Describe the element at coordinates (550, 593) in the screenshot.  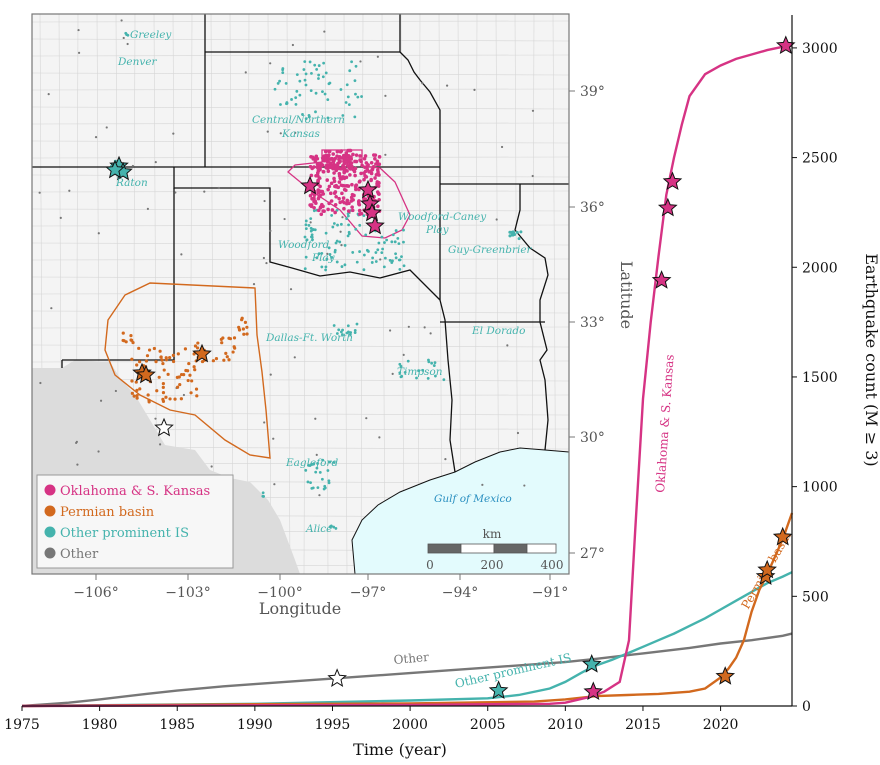
I see `lon-tick-91: −91°` at that location.